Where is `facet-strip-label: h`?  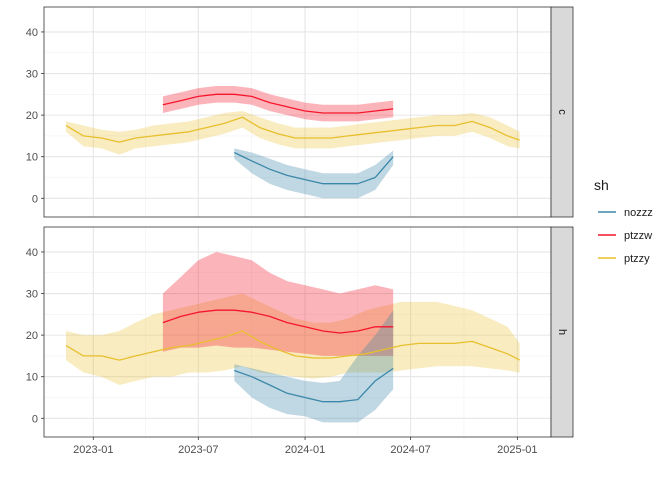 facet-strip-label: h is located at coordinates (562, 332).